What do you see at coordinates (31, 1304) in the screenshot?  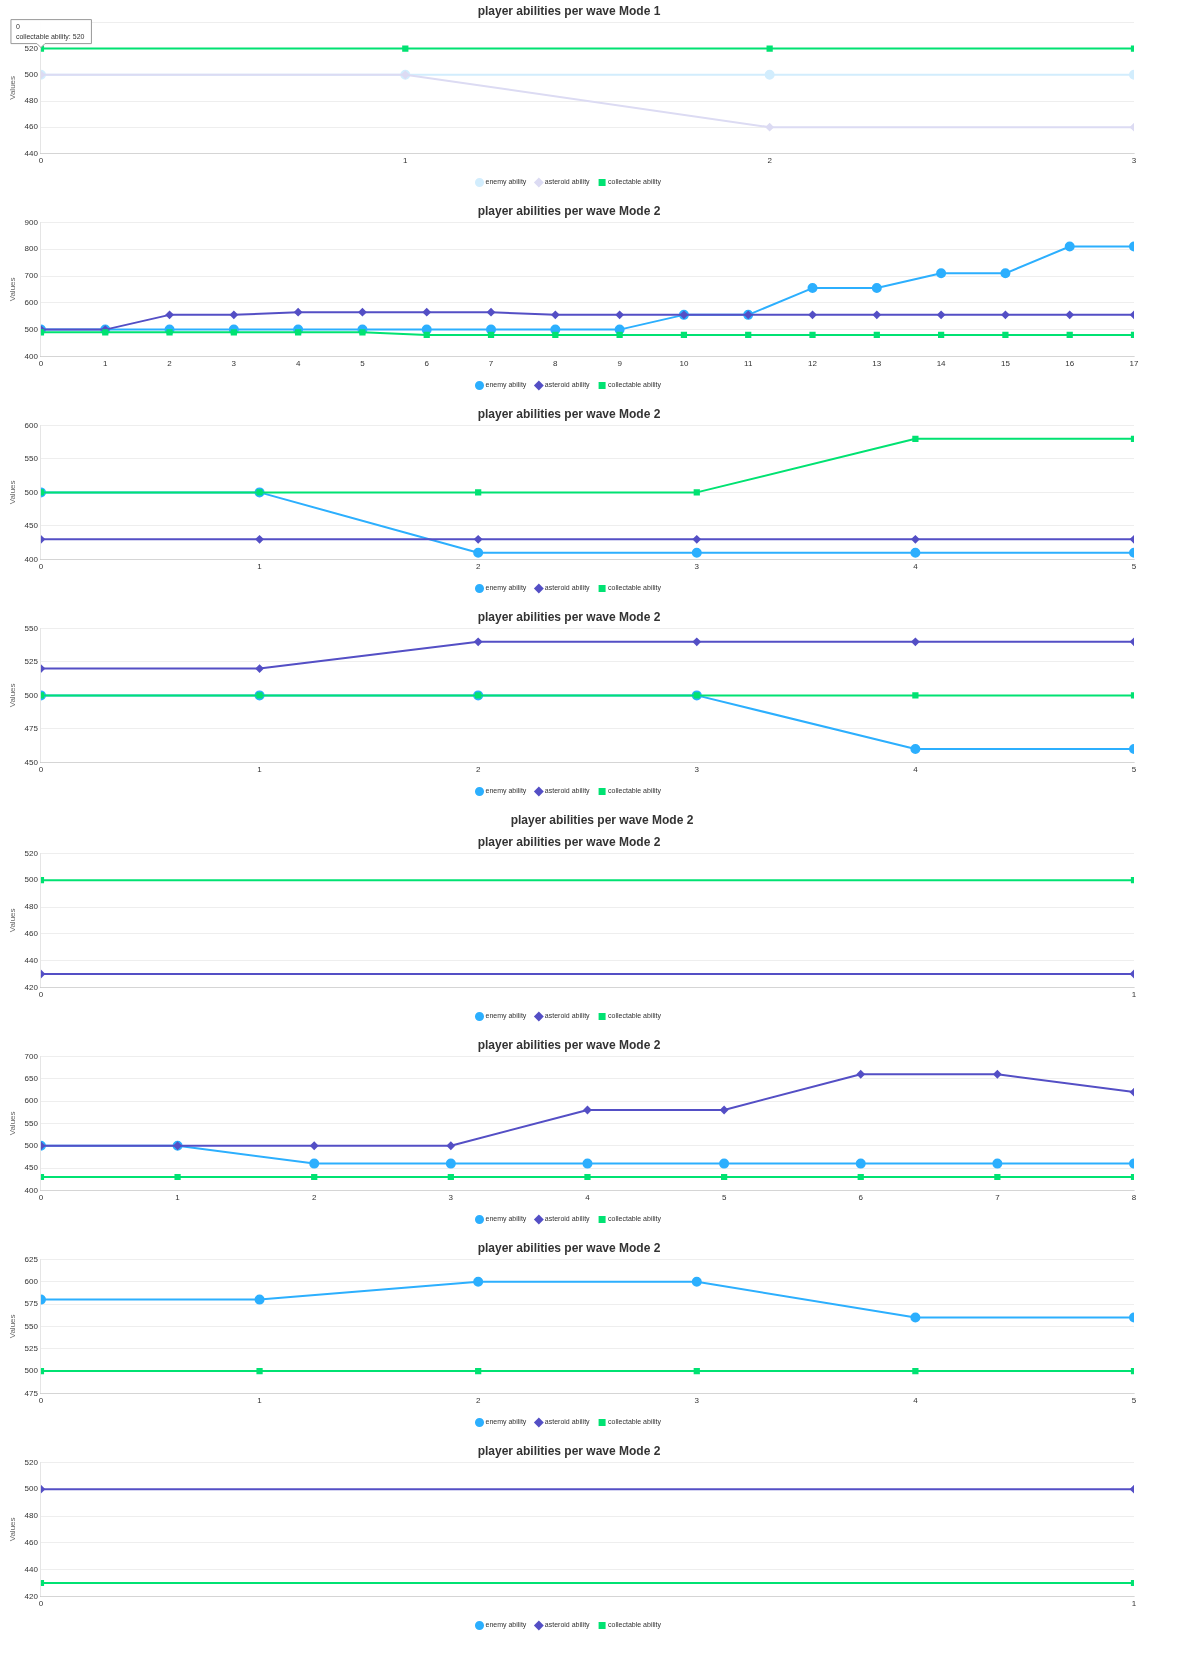 I see `y-tick-label: 575` at bounding box center [31, 1304].